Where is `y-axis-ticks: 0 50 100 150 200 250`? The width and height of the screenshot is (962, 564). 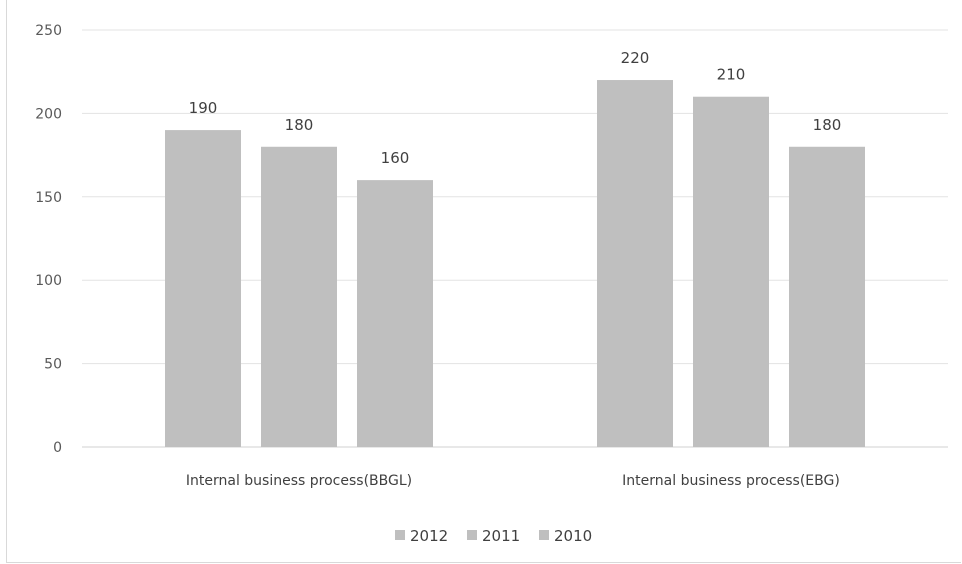
y-axis-ticks: 0 50 100 150 200 250 is located at coordinates (48, 239).